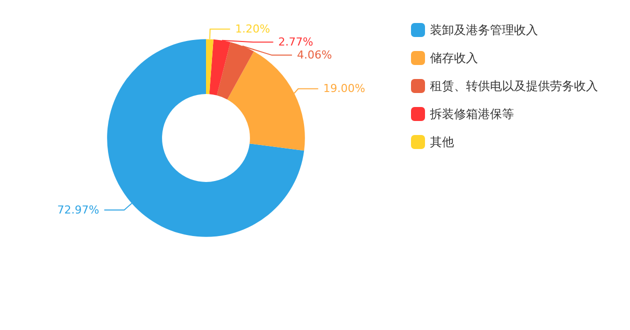 The height and width of the screenshot is (330, 630). What do you see at coordinates (344, 89) in the screenshot?
I see `data-label: 19.00%` at bounding box center [344, 89].